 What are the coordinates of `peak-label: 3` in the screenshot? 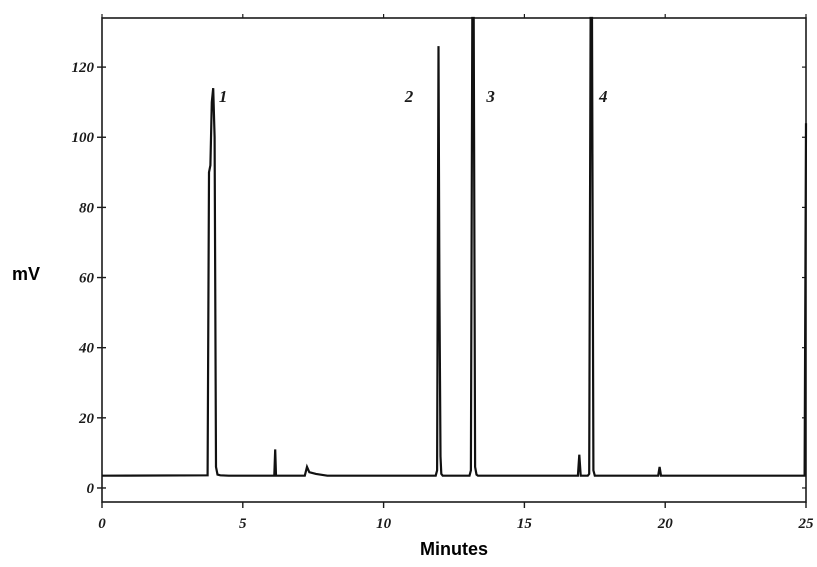 It's located at (490, 96).